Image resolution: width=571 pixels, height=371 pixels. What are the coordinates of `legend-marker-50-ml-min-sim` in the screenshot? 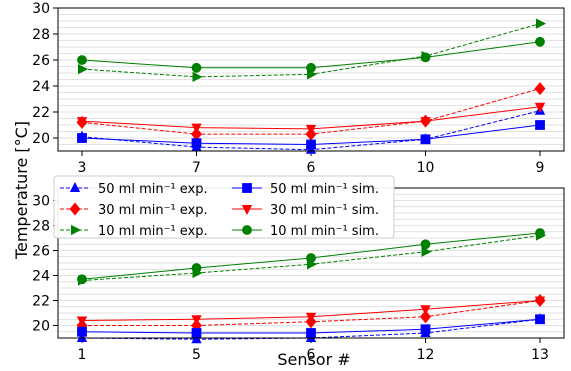 It's located at (247, 188).